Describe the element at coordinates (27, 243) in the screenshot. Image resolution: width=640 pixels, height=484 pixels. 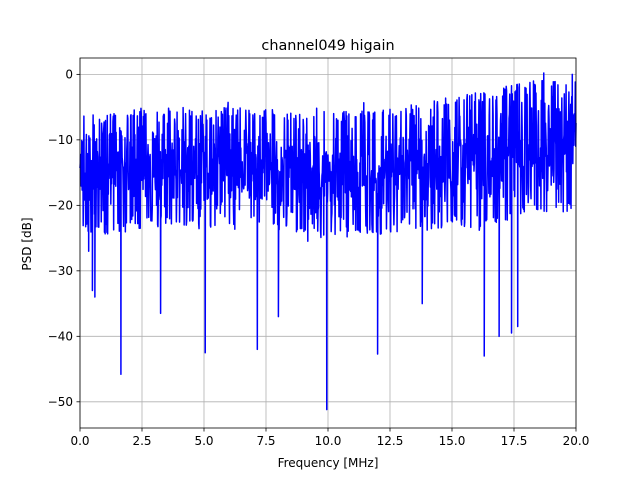
I see `y-axis-label: PSD [dB]` at that location.